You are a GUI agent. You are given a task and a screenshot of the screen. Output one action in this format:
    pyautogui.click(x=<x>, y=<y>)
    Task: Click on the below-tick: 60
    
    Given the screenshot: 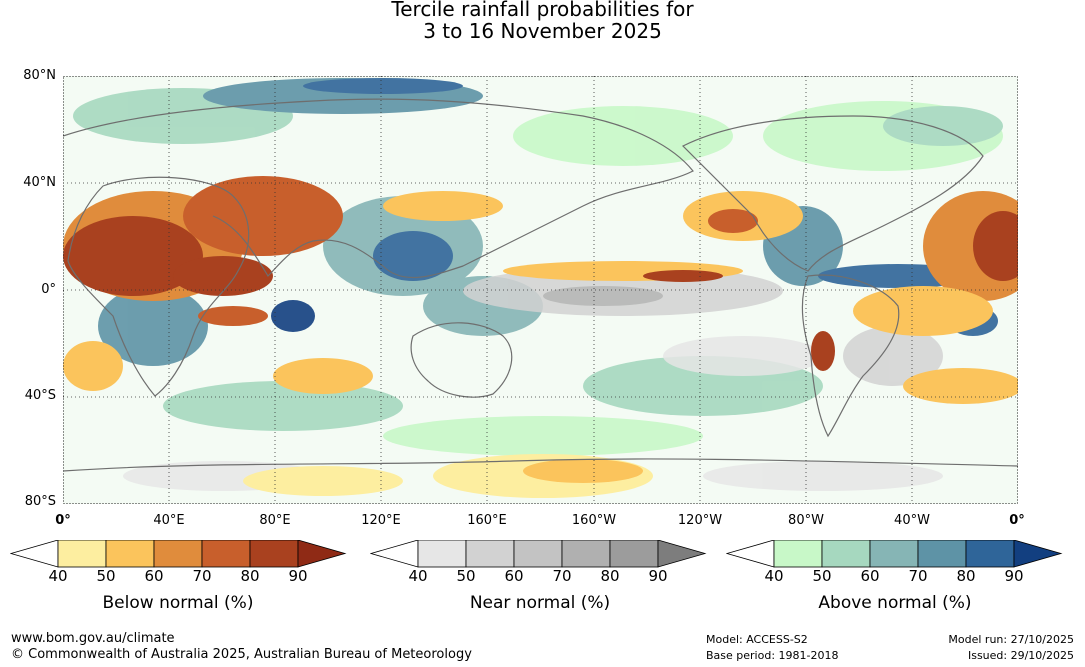 What is the action you would take?
    pyautogui.click(x=154, y=576)
    